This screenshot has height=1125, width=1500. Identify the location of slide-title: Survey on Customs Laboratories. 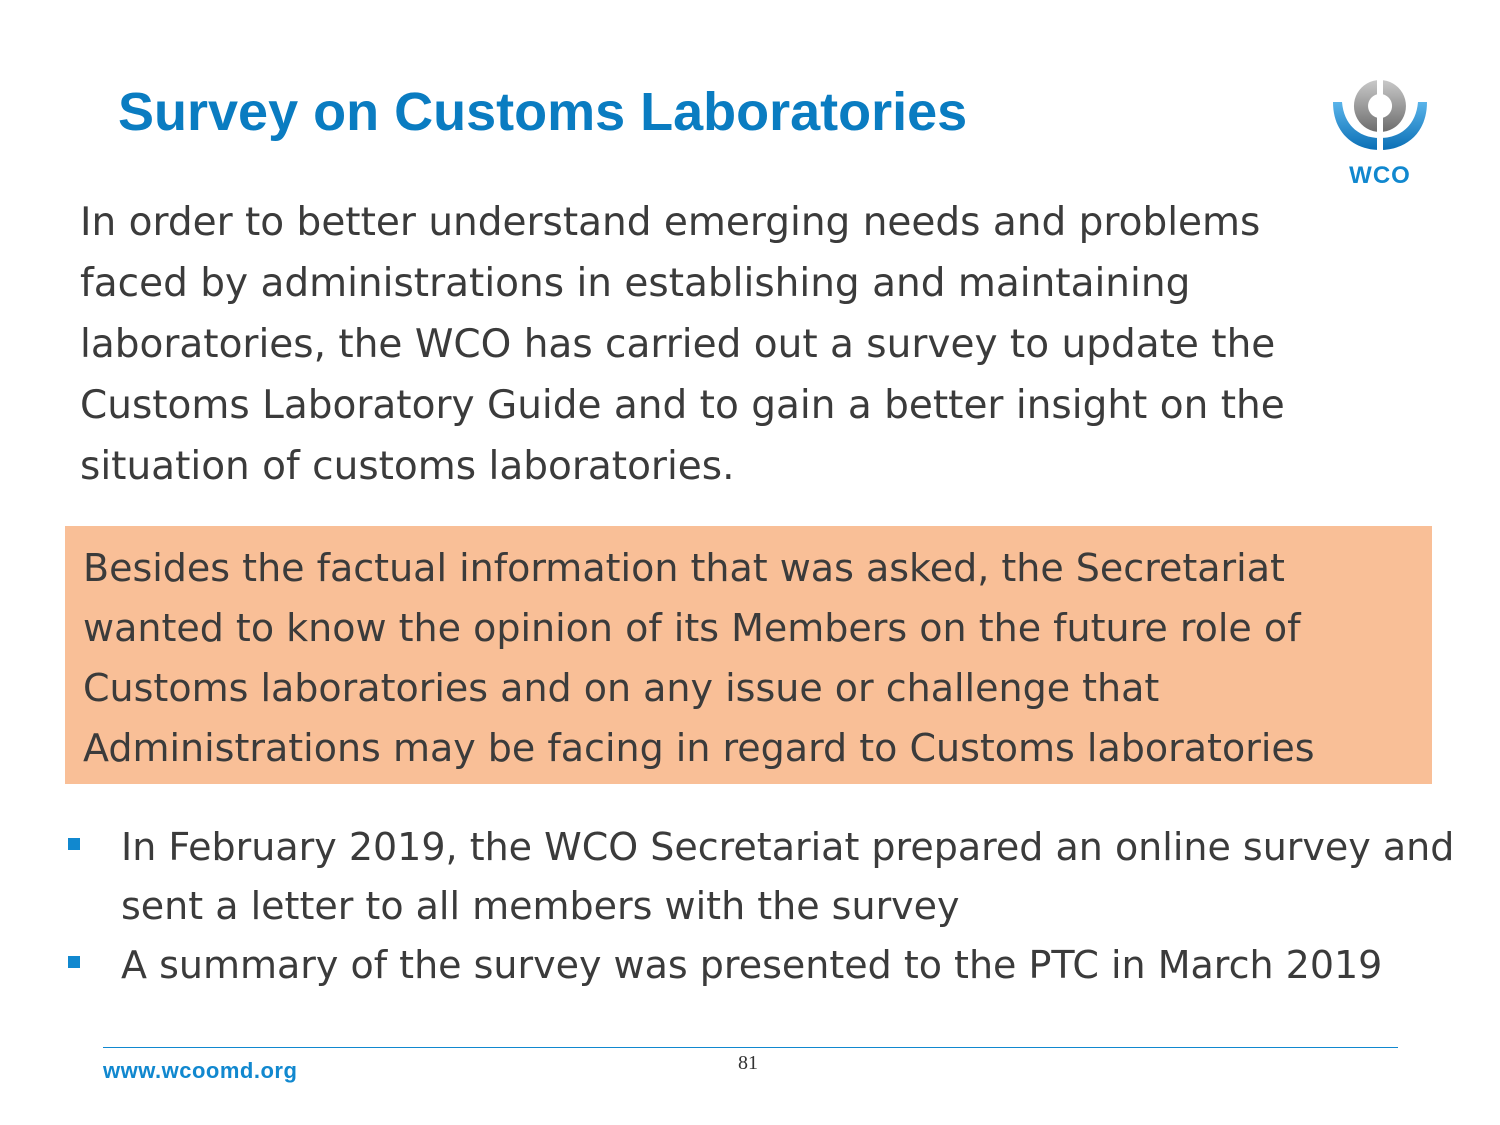
(543, 112).